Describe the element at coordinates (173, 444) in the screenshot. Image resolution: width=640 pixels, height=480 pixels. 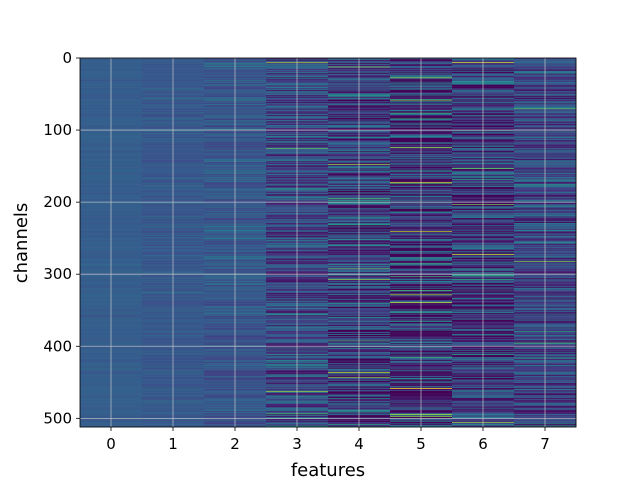
I see `x-tick-label: 1` at that location.